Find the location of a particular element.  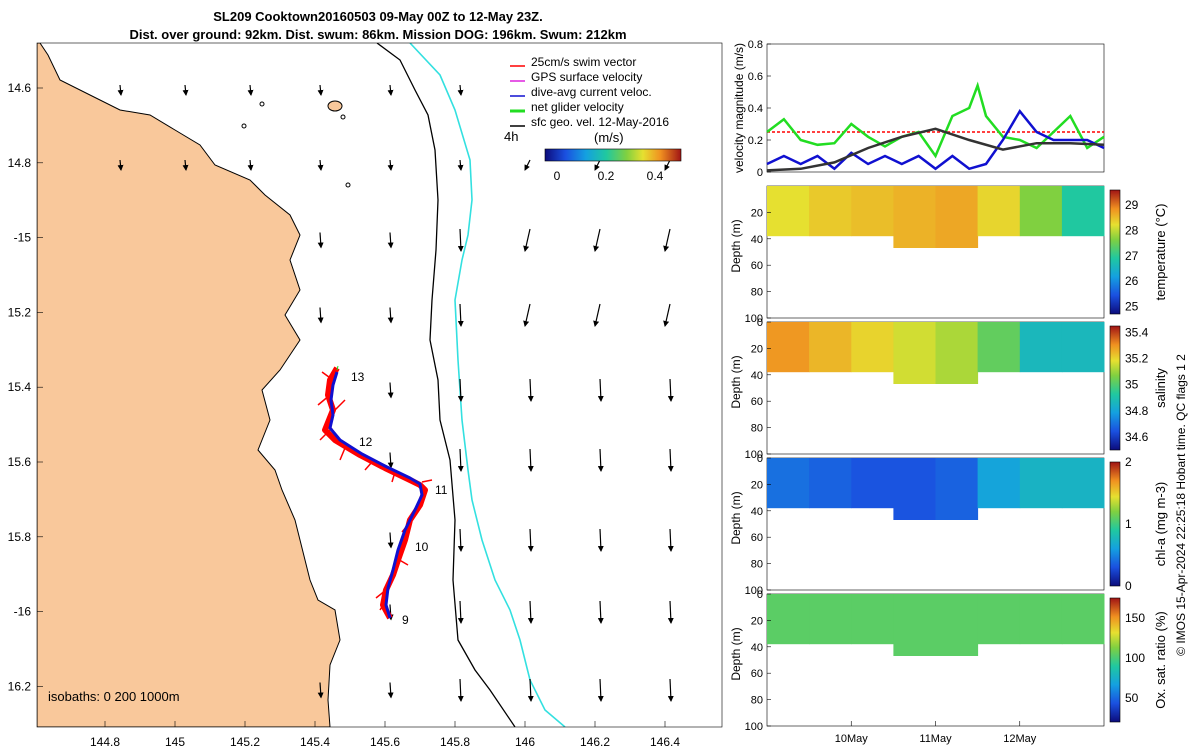

map-x-tick-label: 145 is located at coordinates (175, 742).